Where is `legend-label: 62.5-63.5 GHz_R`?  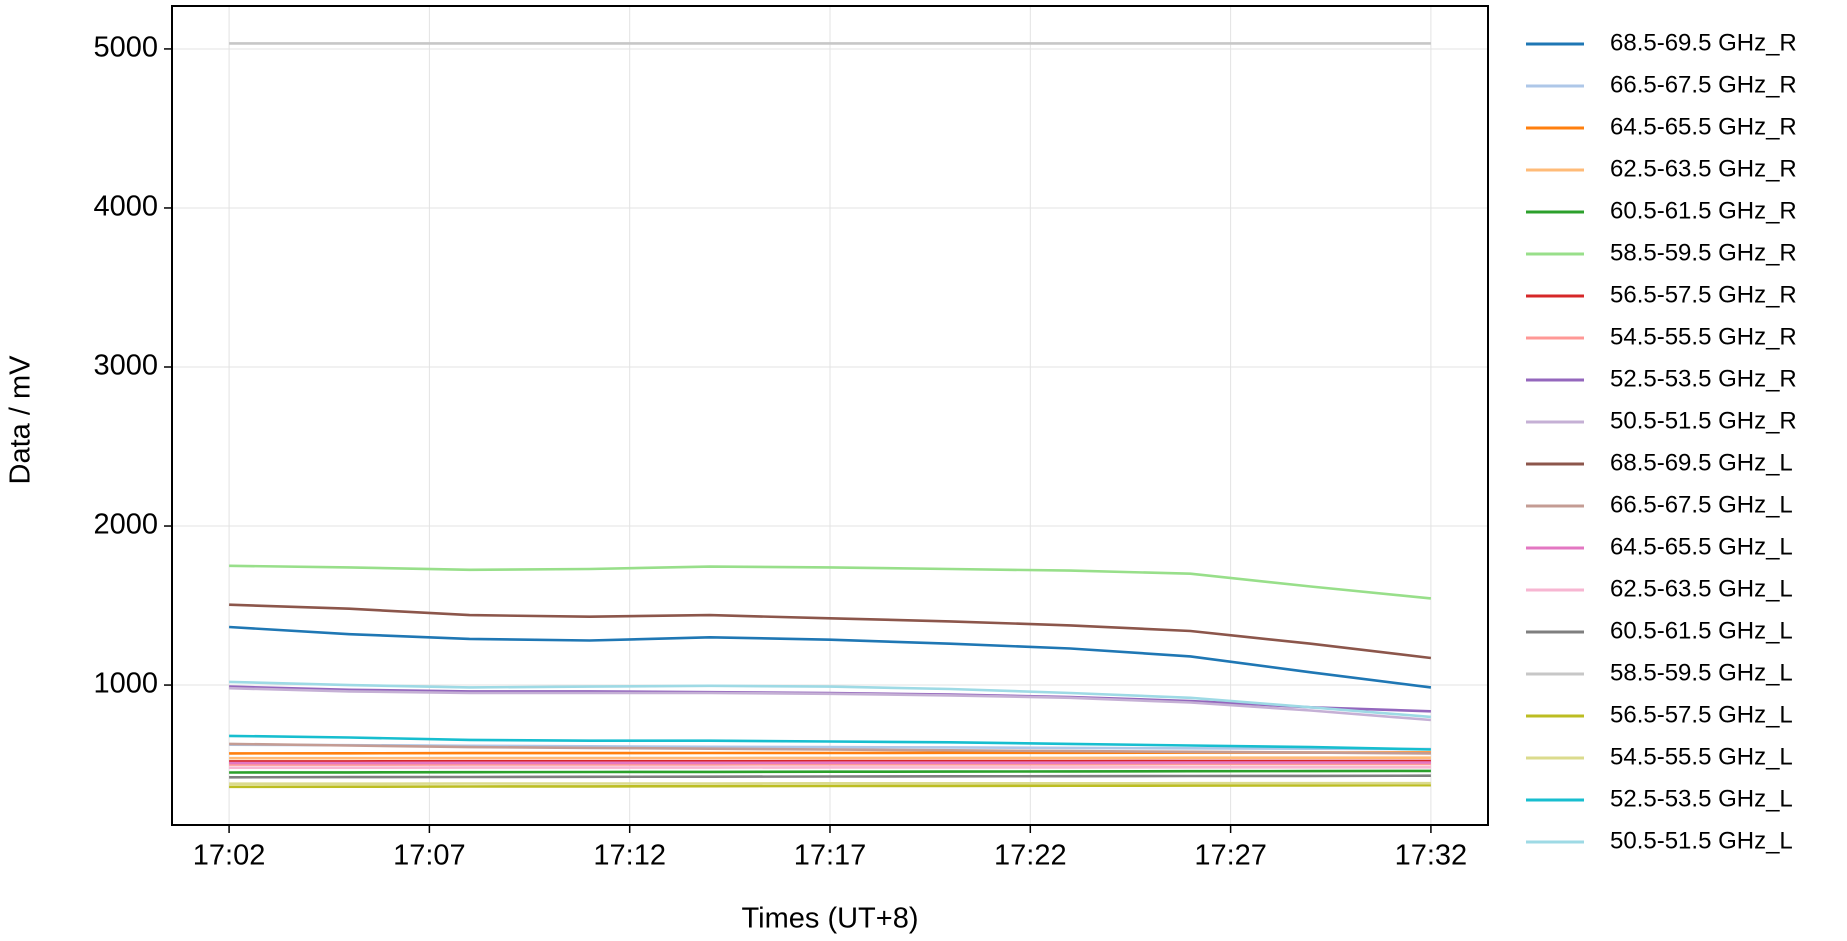 legend-label: 62.5-63.5 GHz_R is located at coordinates (1703, 168).